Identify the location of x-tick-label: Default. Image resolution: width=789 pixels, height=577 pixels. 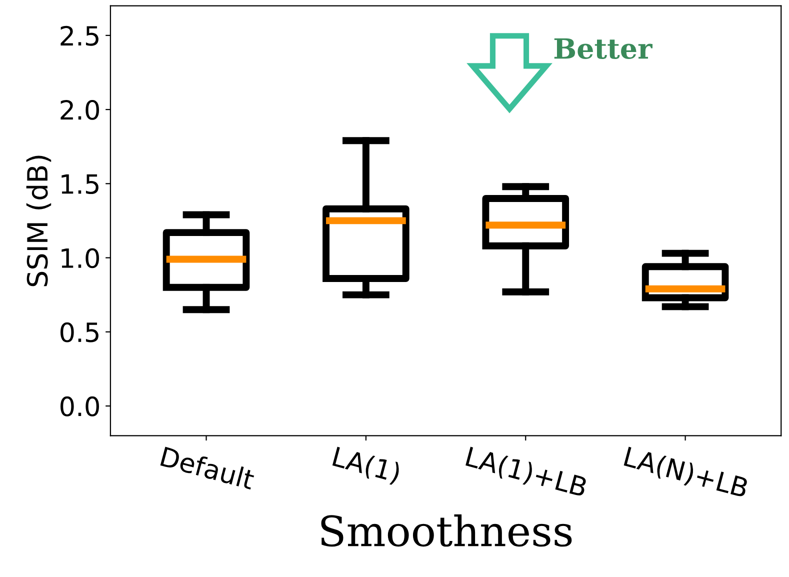
(208, 468).